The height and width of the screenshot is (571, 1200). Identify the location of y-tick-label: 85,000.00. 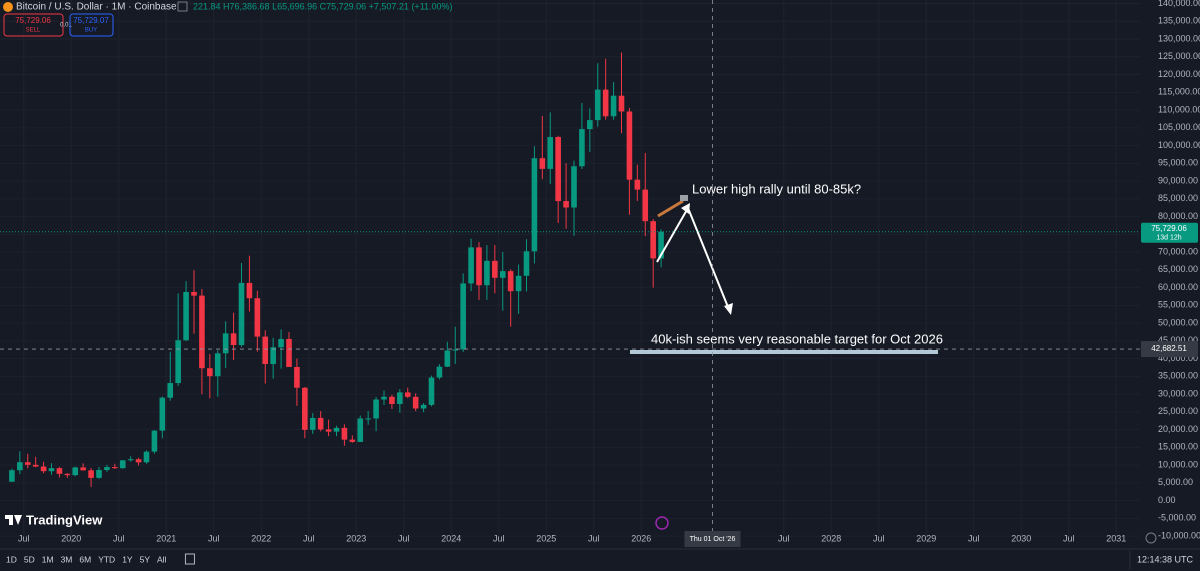
(1178, 198).